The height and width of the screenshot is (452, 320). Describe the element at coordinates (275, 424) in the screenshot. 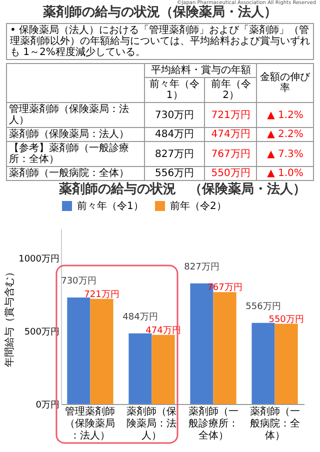

I see `x-tick-label: 薬剤師（一般病院：全体）` at that location.